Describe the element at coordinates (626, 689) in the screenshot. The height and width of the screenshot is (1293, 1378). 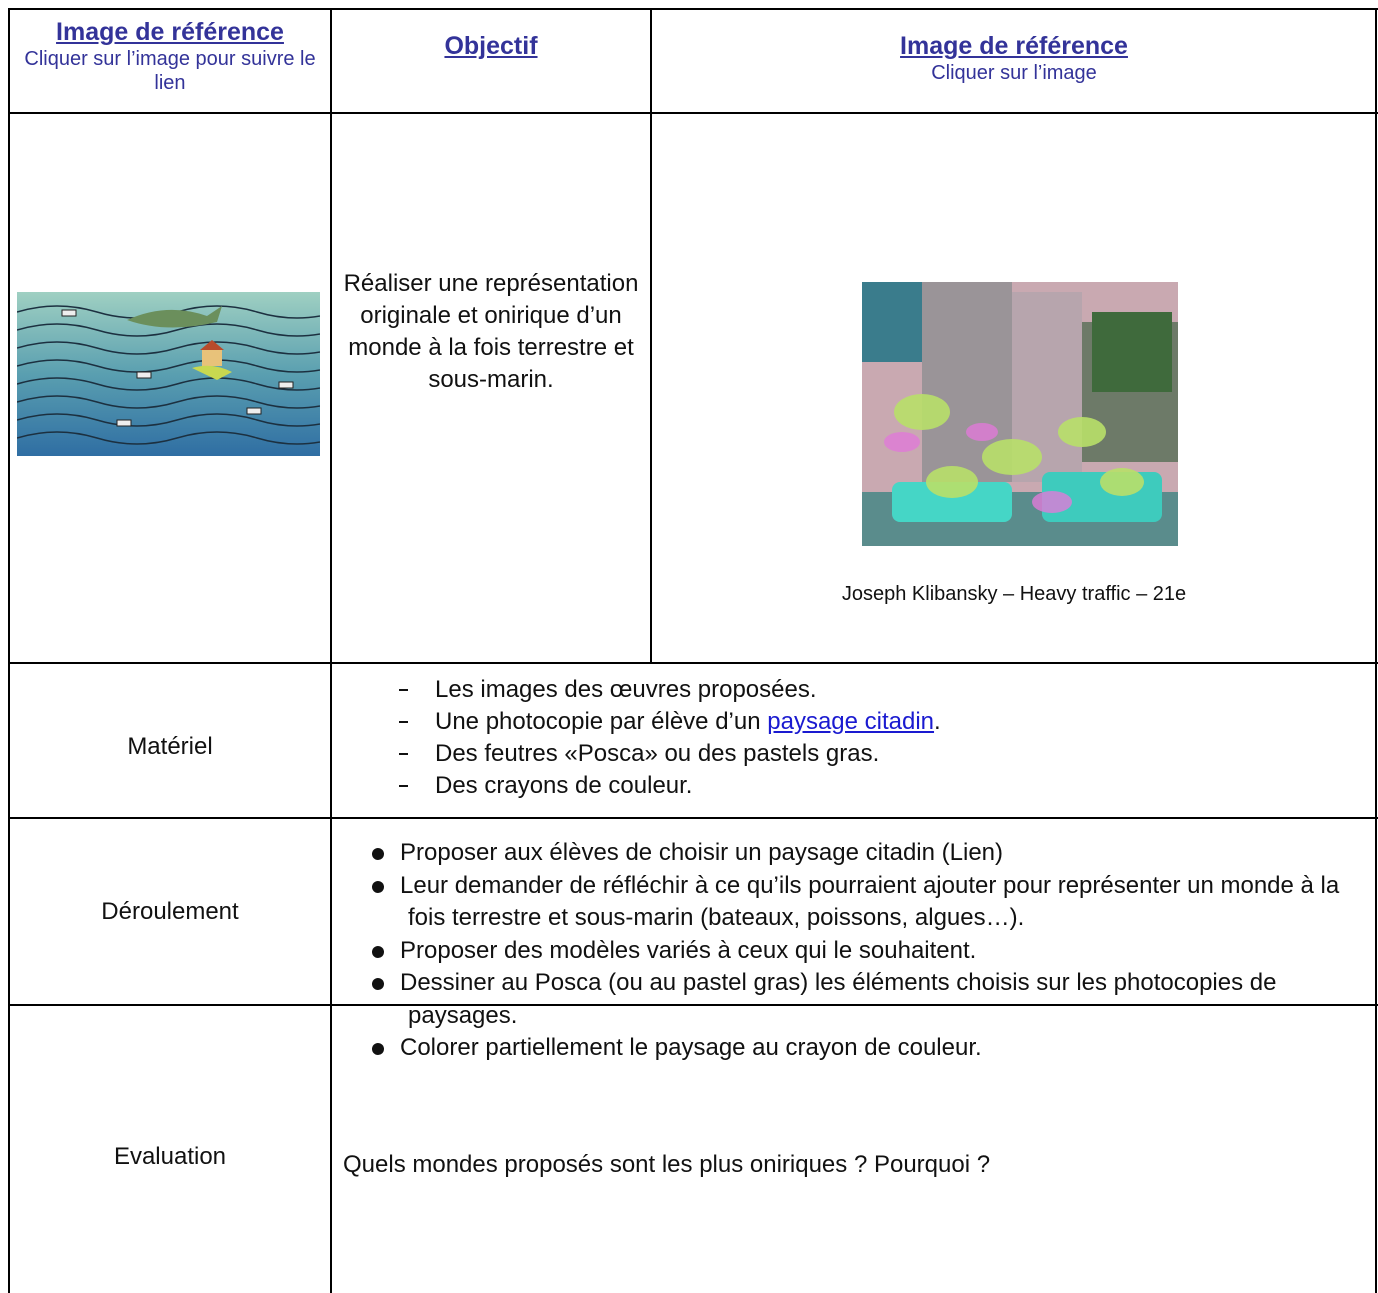
I see `item-text: Les images des œuvres proposées.` at that location.